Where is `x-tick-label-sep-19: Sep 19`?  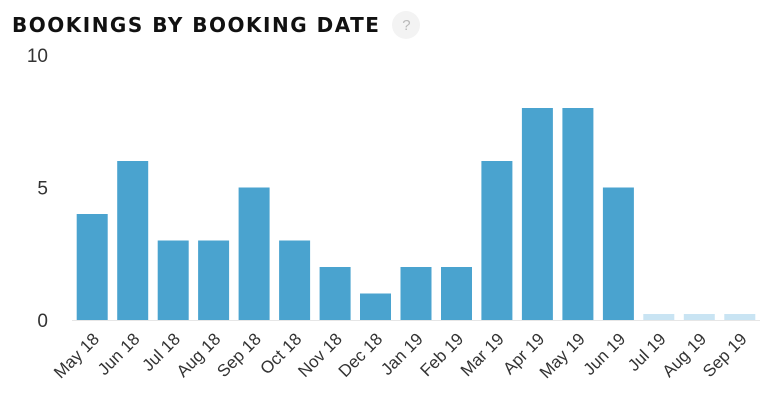
x-tick-label-sep-19: Sep 19 is located at coordinates (725, 355).